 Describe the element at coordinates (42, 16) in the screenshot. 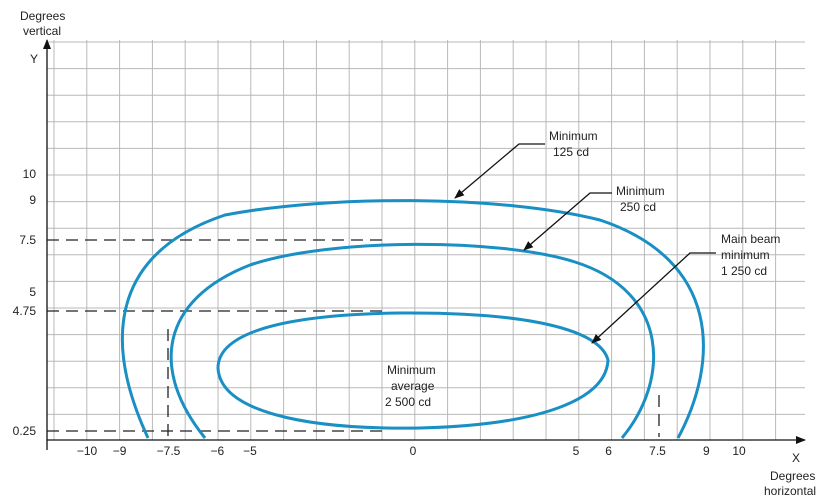

I see `y-axis-title-line1: Degrees` at that location.